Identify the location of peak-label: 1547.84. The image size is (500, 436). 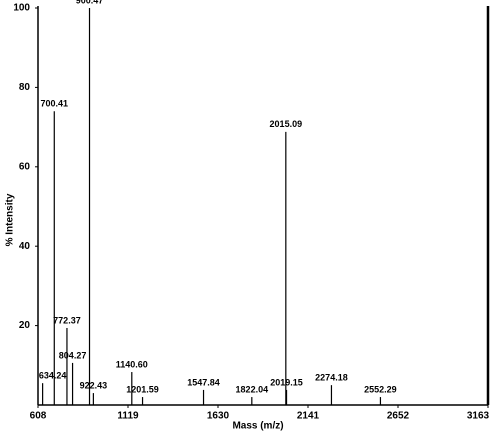
(203, 382).